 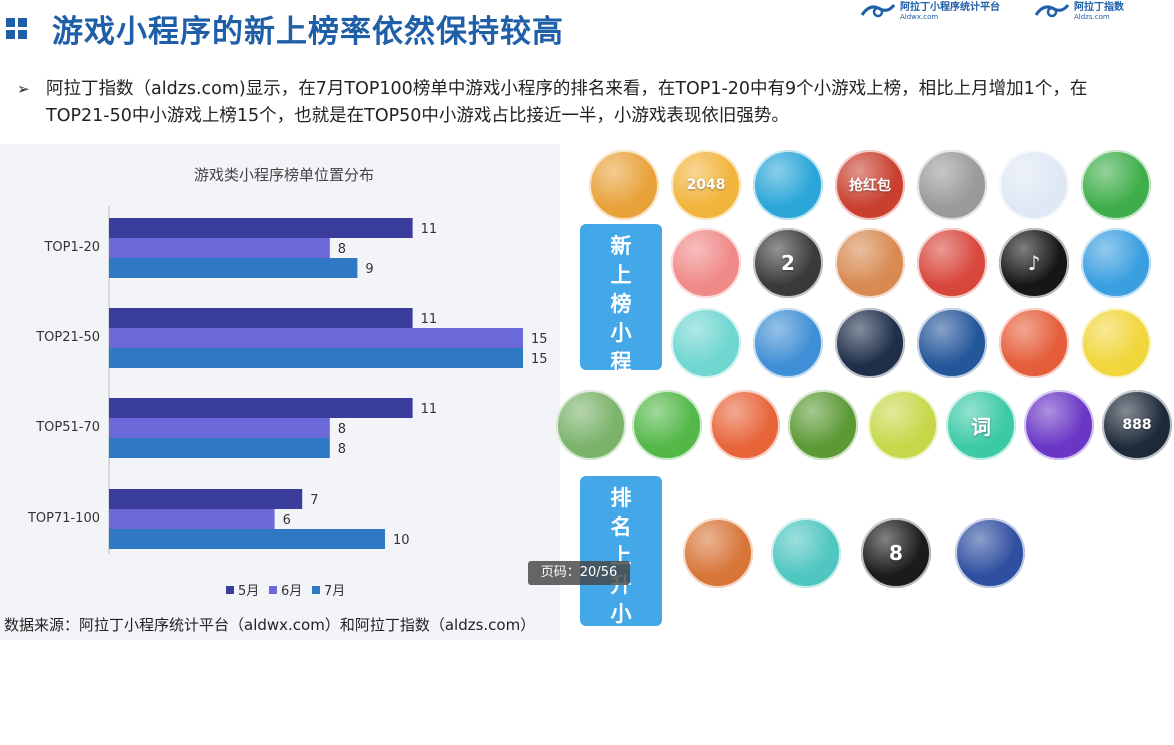 What do you see at coordinates (1034, 185) in the screenshot?
I see `tap-game-icon` at bounding box center [1034, 185].